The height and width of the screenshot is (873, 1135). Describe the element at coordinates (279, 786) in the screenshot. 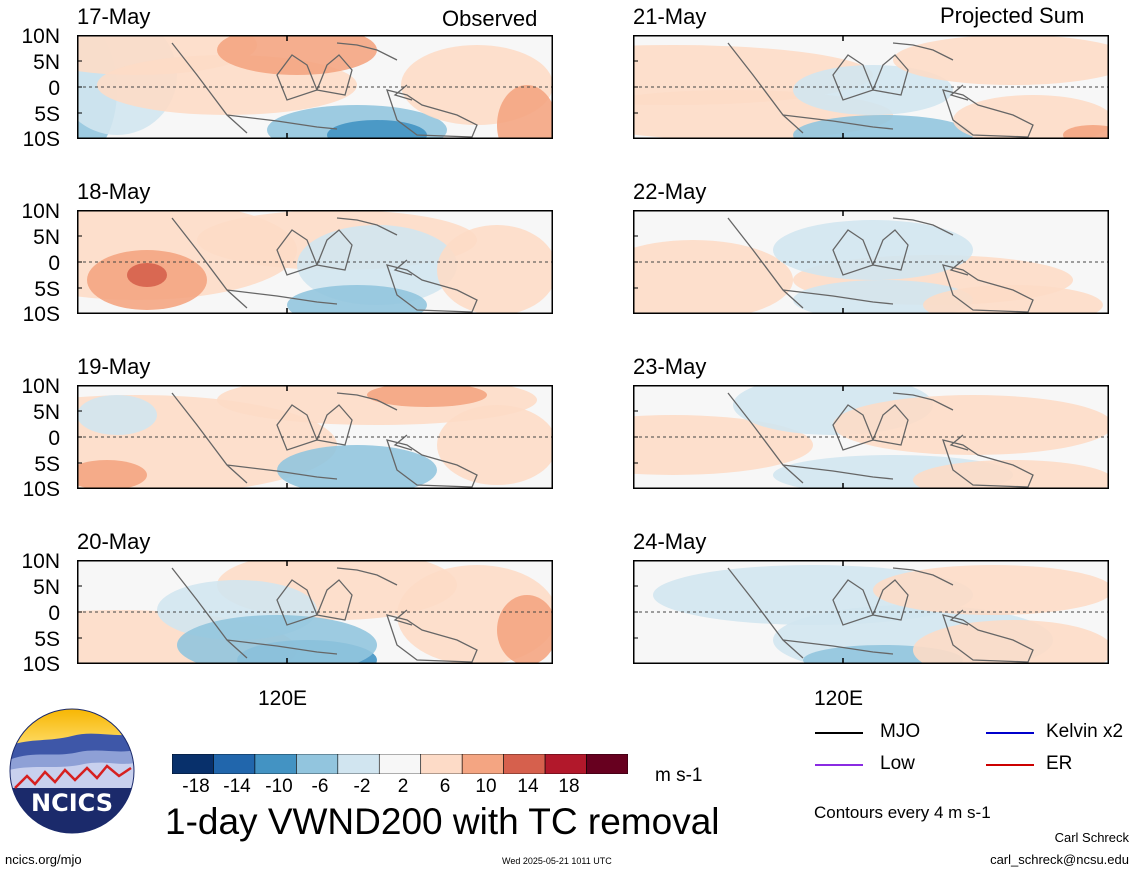

I see `colorbar-tick: -10` at that location.